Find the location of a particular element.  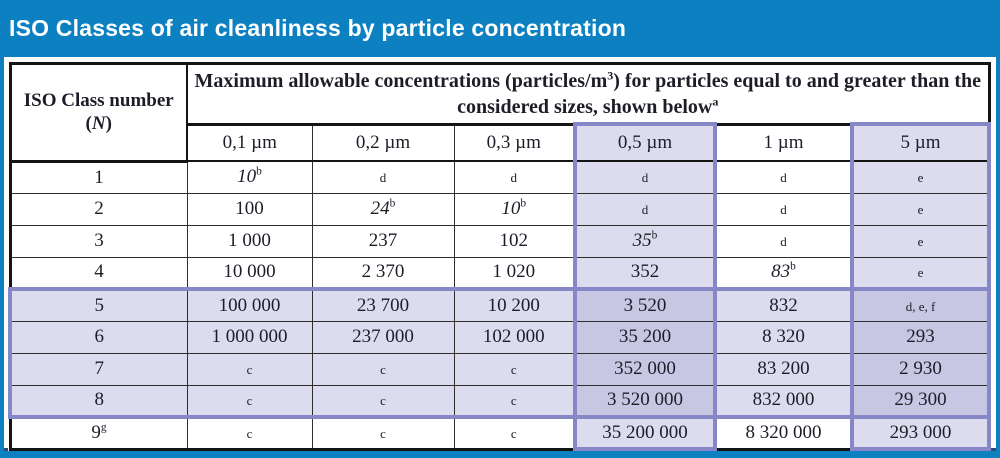

cell-text: 100 is located at coordinates (249, 208).